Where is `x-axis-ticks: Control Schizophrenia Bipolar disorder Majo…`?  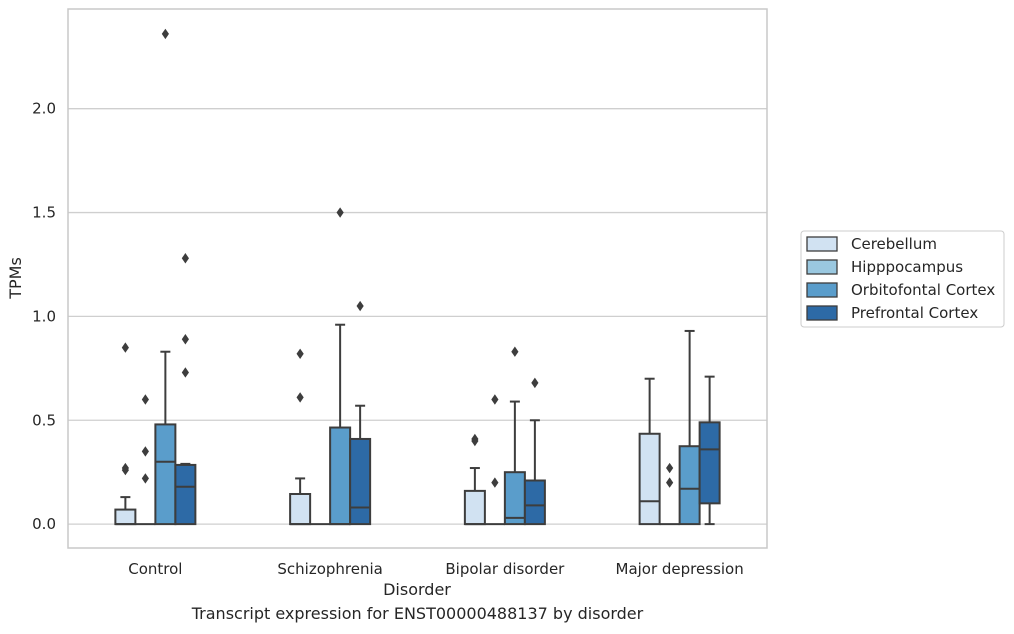
x-axis-ticks: Control Schizophrenia Bipolar disorder Majo… is located at coordinates (435, 569).